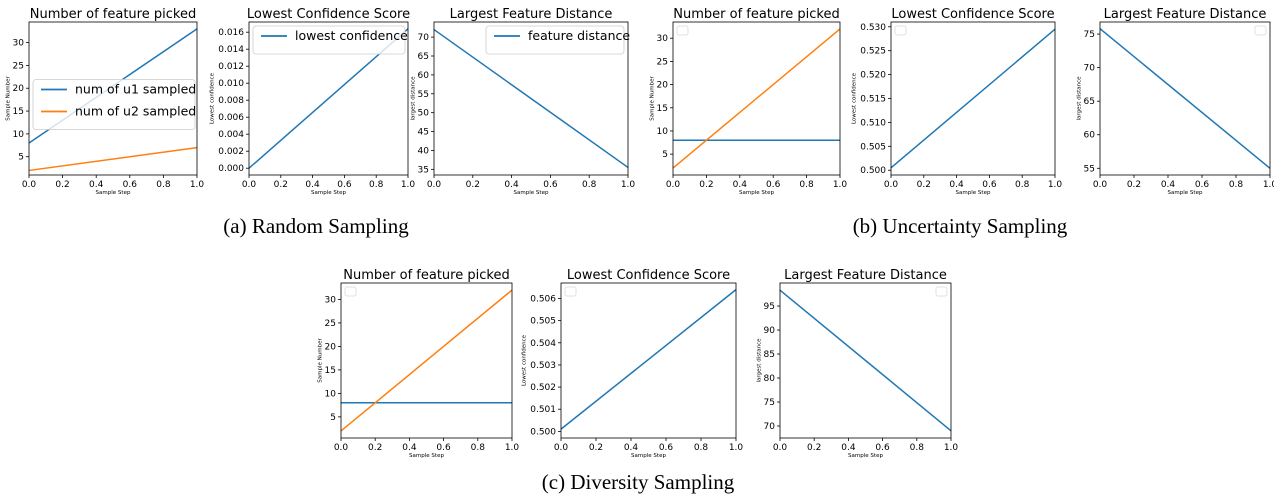 This screenshot has width=1274, height=503. I want to click on y-tick-label: 0.016, so click(231, 33).